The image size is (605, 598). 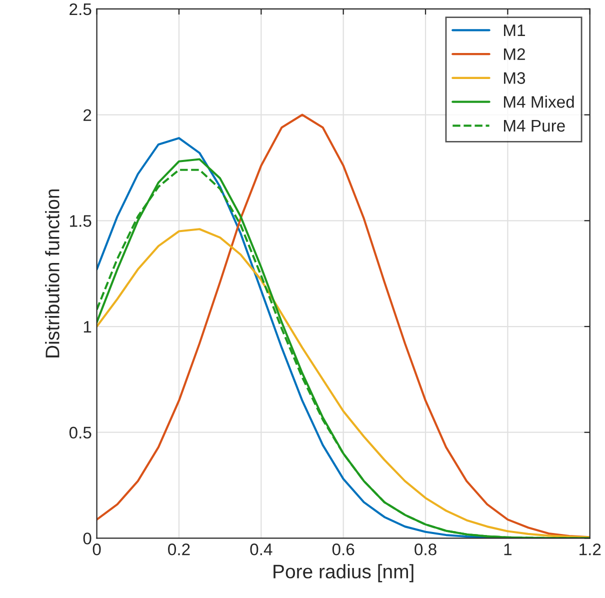 I want to click on x-tick-label: 0.6, so click(x=343, y=550).